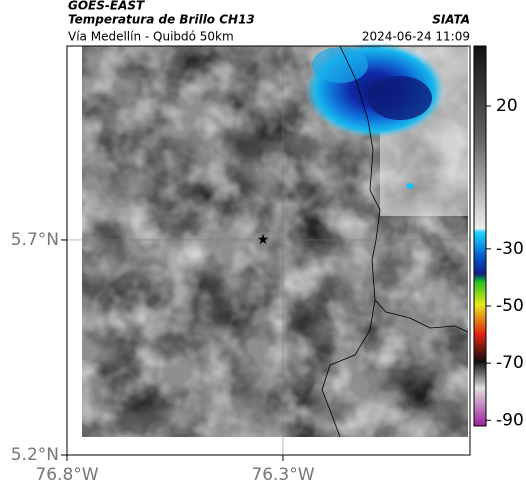  What do you see at coordinates (451, 20) in the screenshot?
I see `source: SIATA` at bounding box center [451, 20].